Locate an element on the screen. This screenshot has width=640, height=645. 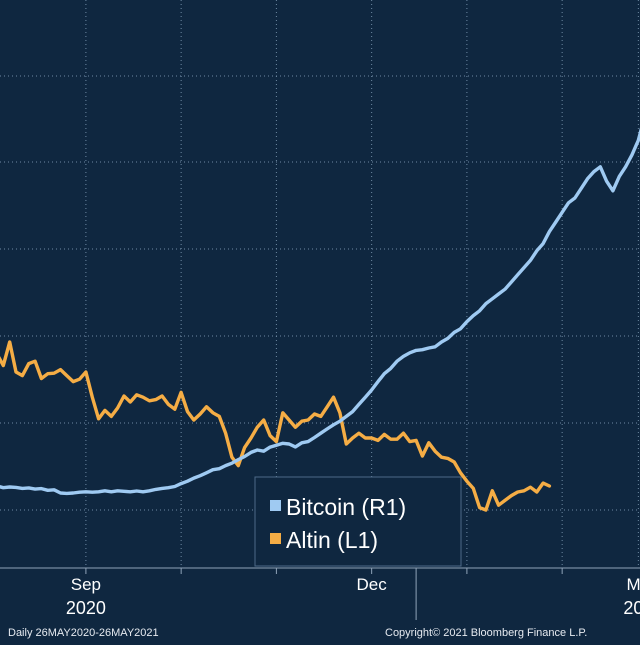
x-tick-label: Ma is located at coordinates (633, 584).